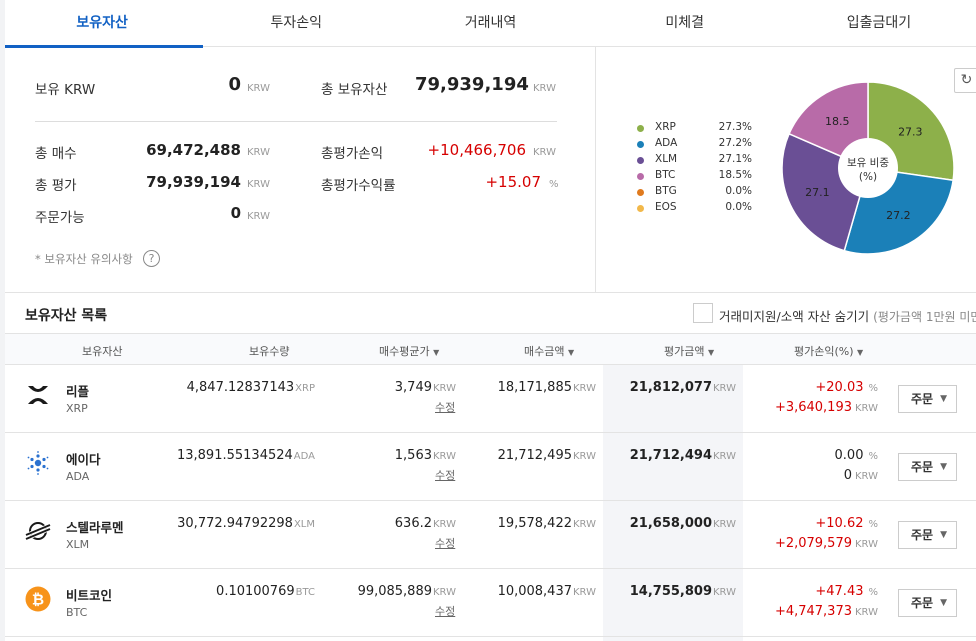 The width and height of the screenshot is (976, 641). I want to click on summary-divider-vertical, so click(595, 169).